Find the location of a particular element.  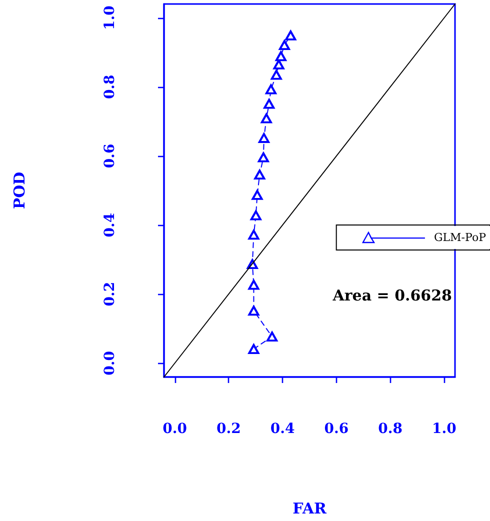

y-tick-label: 1.0 is located at coordinates (110, 17).